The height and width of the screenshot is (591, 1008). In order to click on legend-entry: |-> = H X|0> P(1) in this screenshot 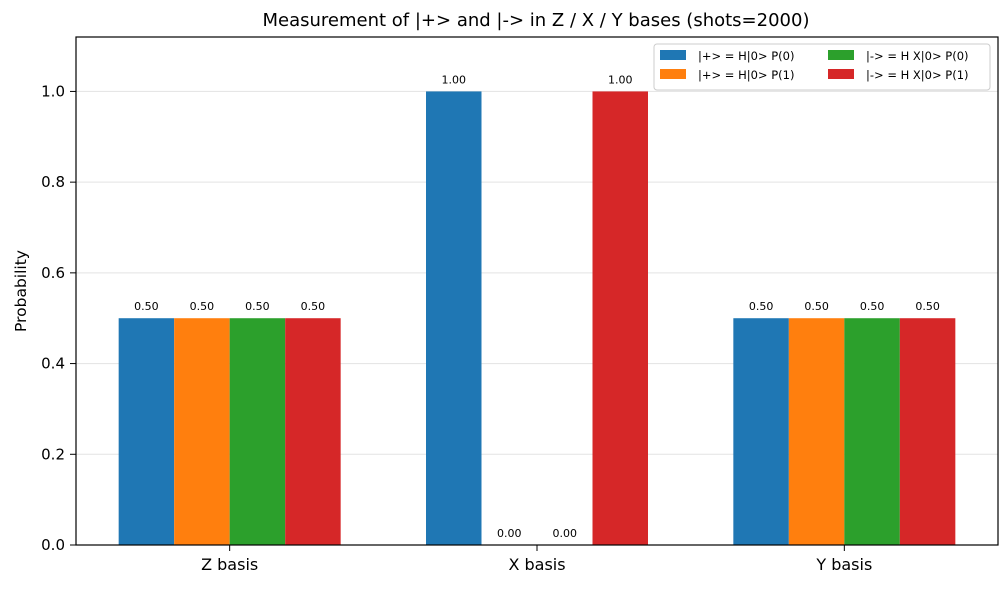, I will do `click(917, 75)`.